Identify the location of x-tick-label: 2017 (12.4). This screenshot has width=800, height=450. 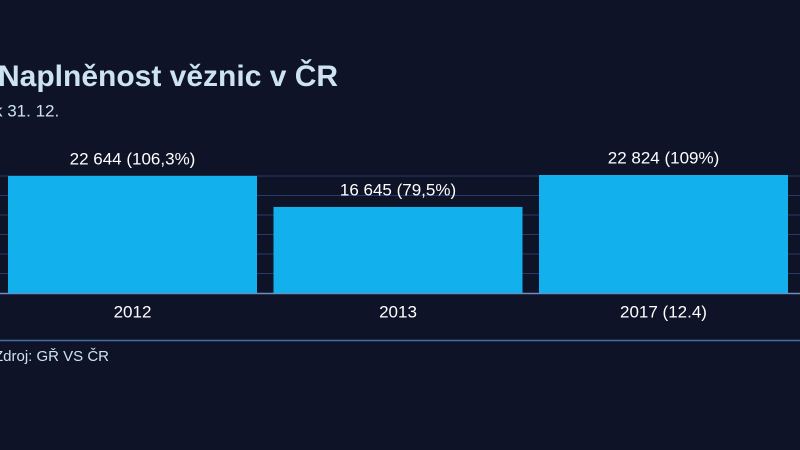
(663, 311).